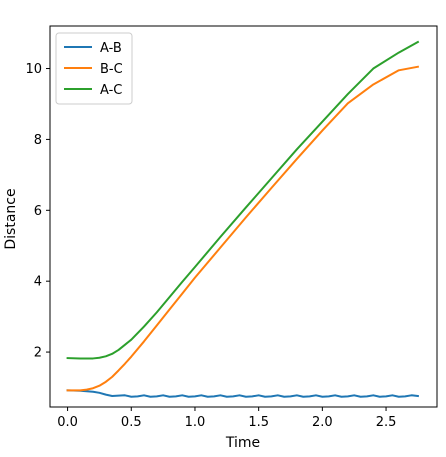 The image size is (446, 457). I want to click on y-tick-label: 6, so click(38, 211).